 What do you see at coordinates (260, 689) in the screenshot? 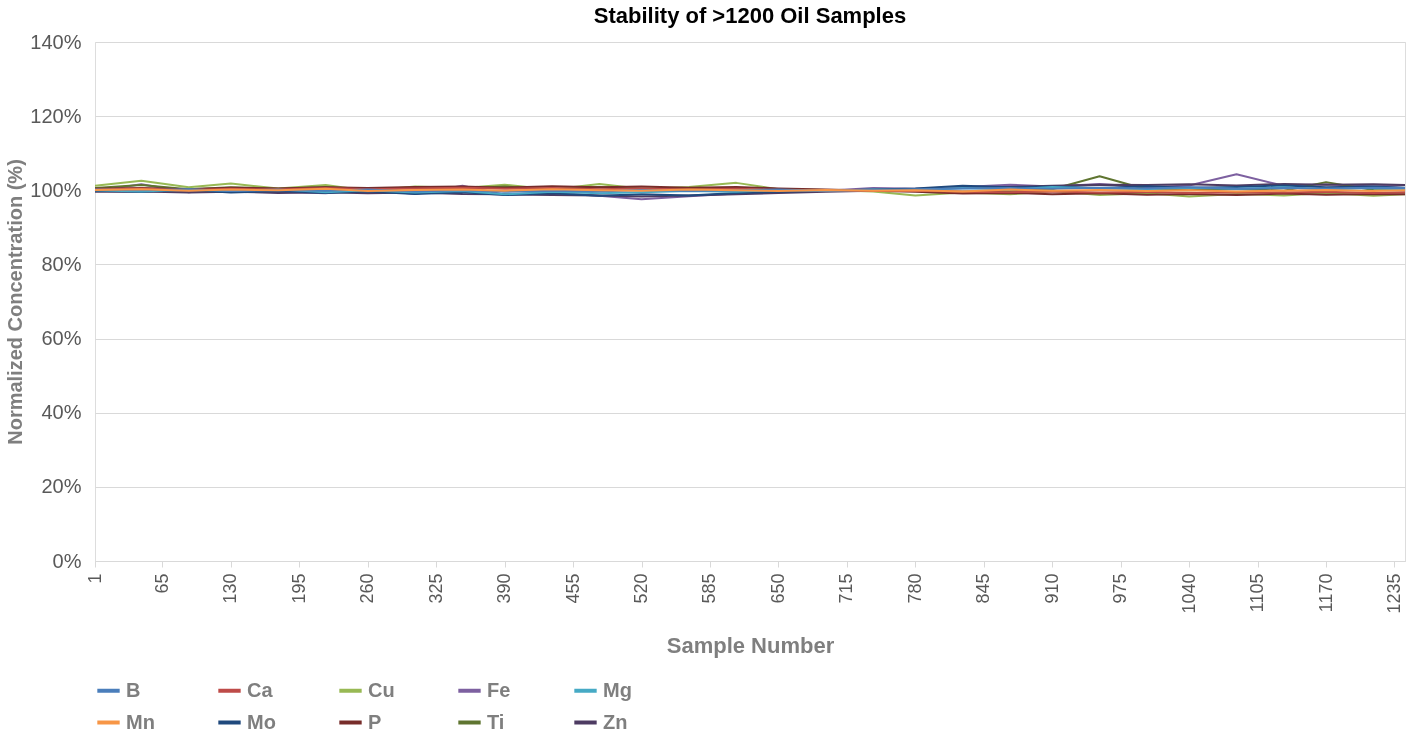
I see `legend-label: Ca` at bounding box center [260, 689].